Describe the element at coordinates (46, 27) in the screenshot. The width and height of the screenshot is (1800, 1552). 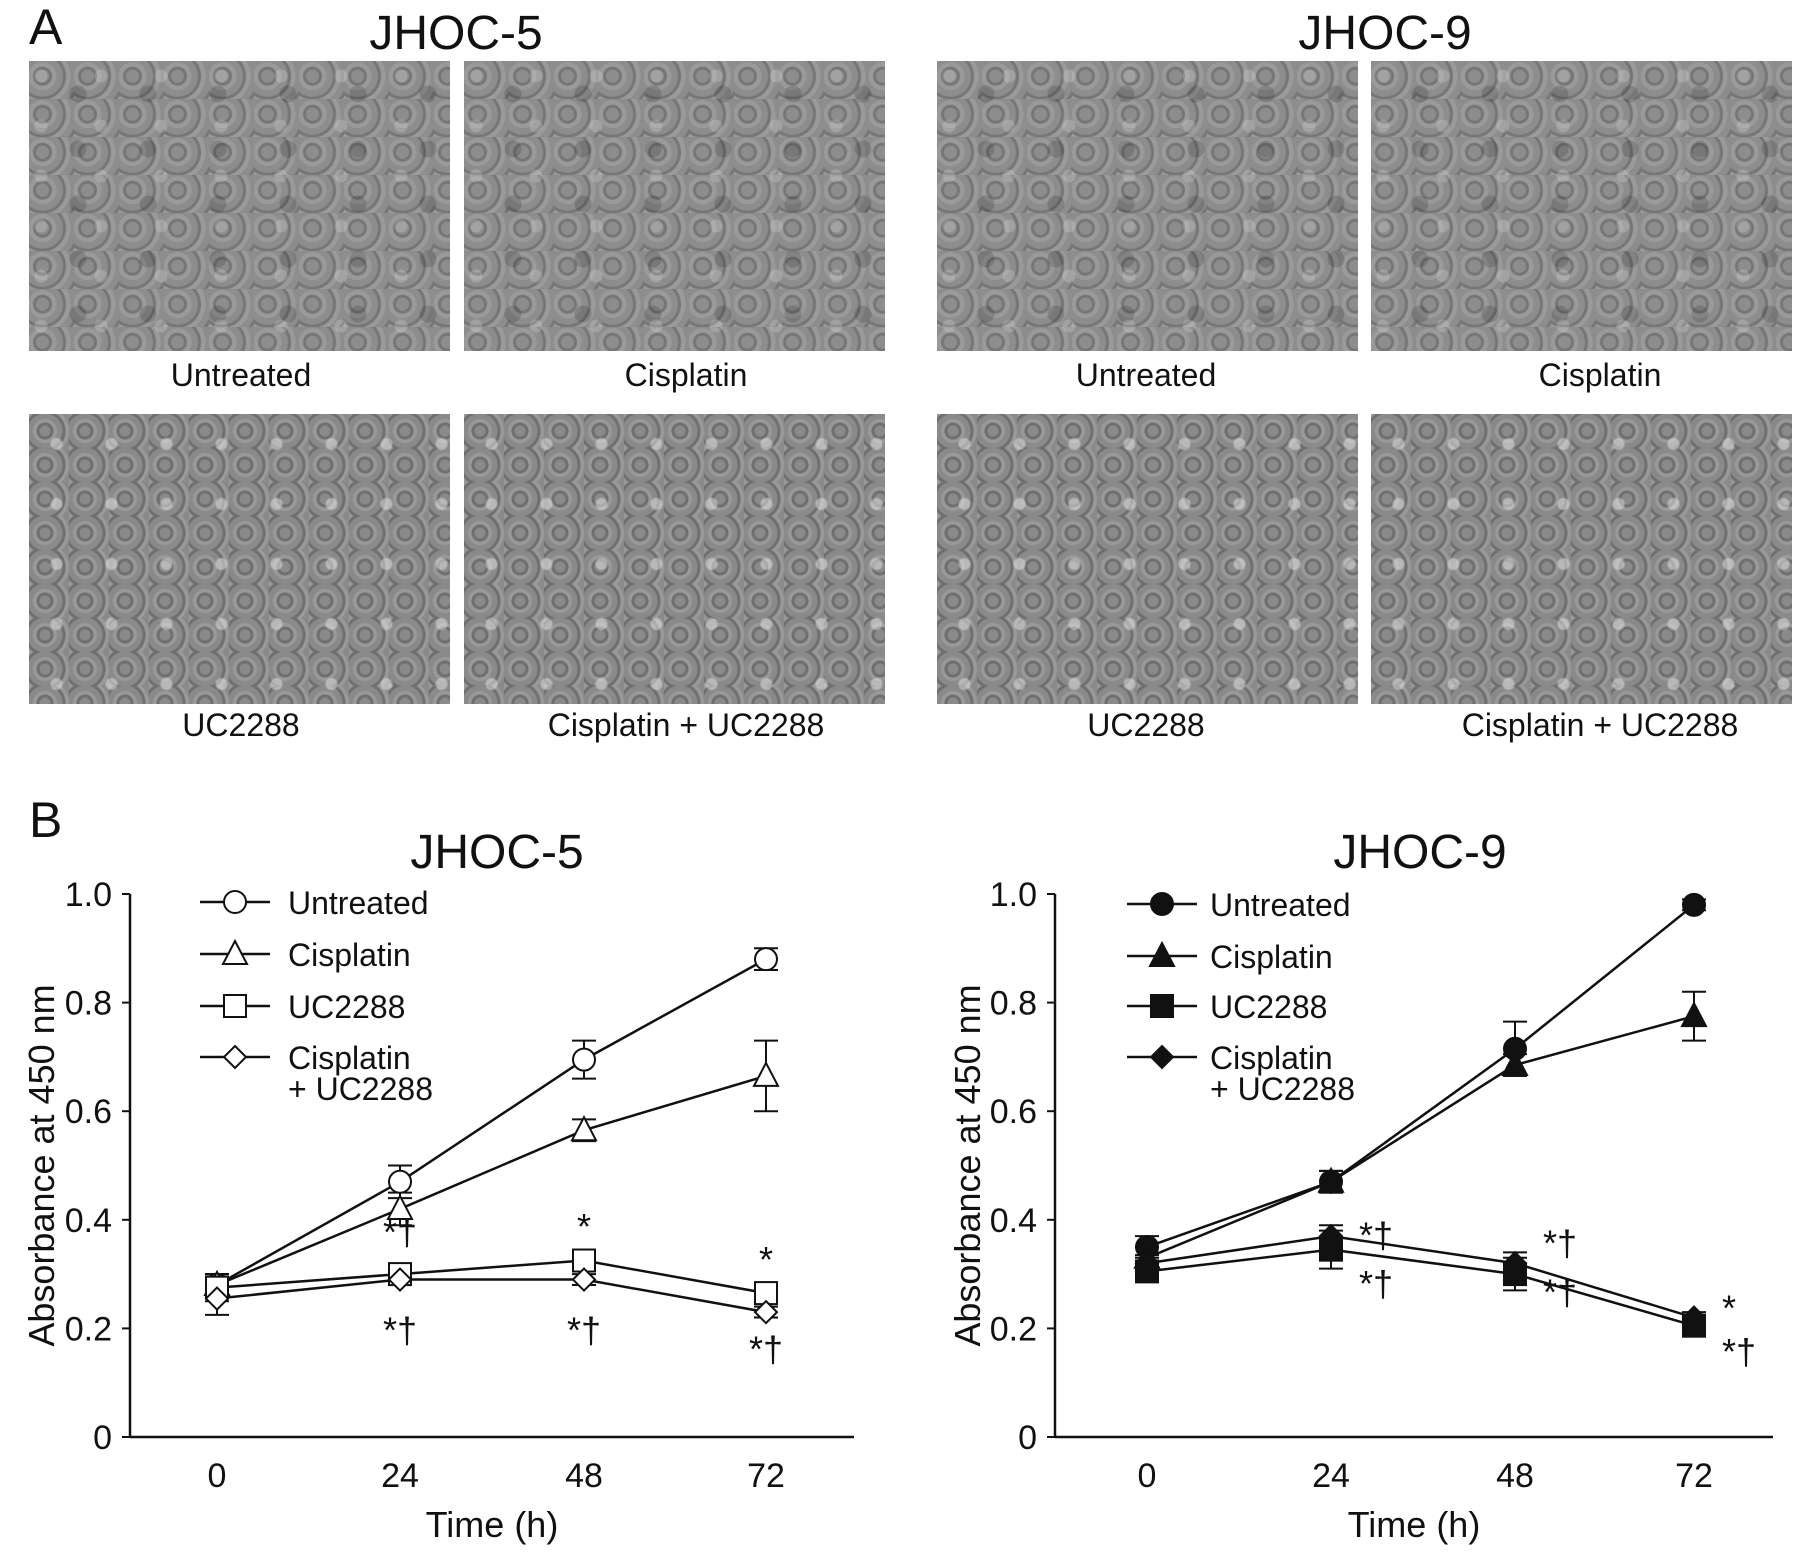
I see `panel-a-letter: A` at that location.